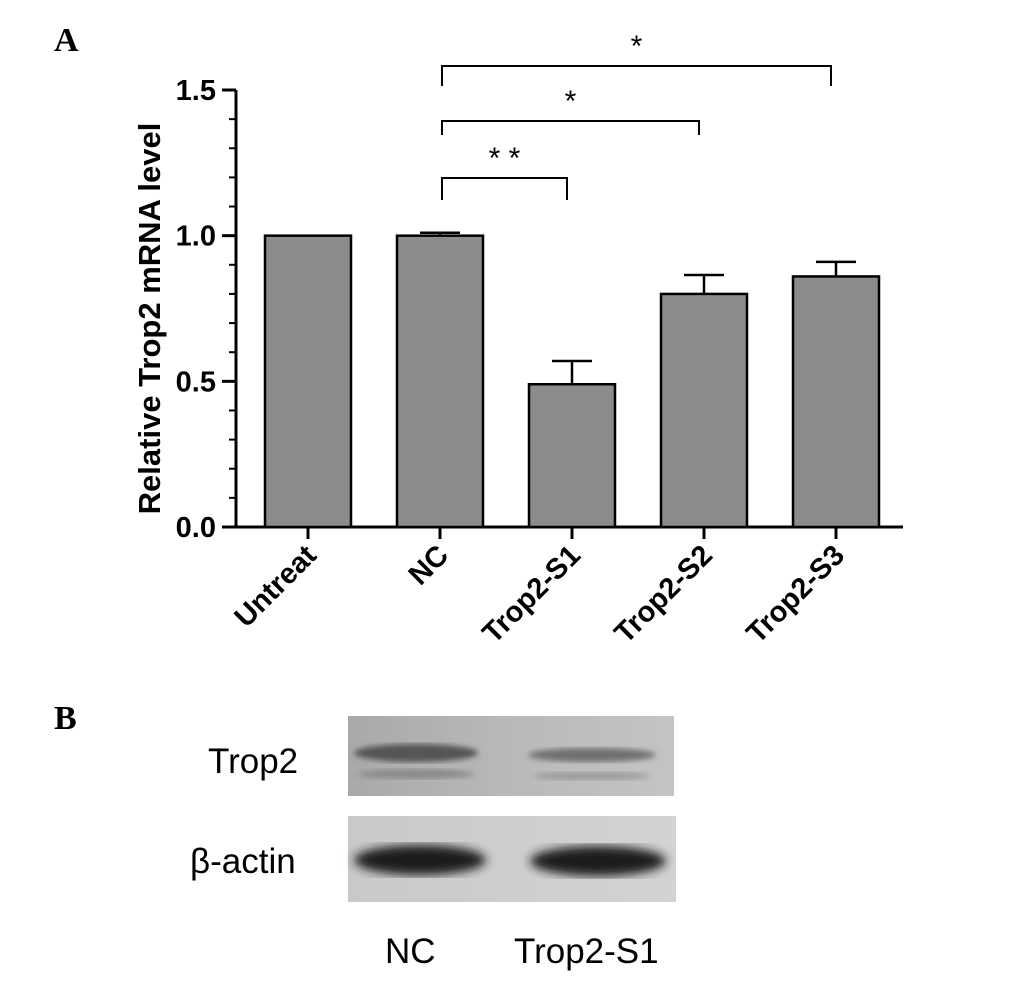 Image resolution: width=1033 pixels, height=984 pixels. I want to click on blot-actin-image, so click(512, 859).